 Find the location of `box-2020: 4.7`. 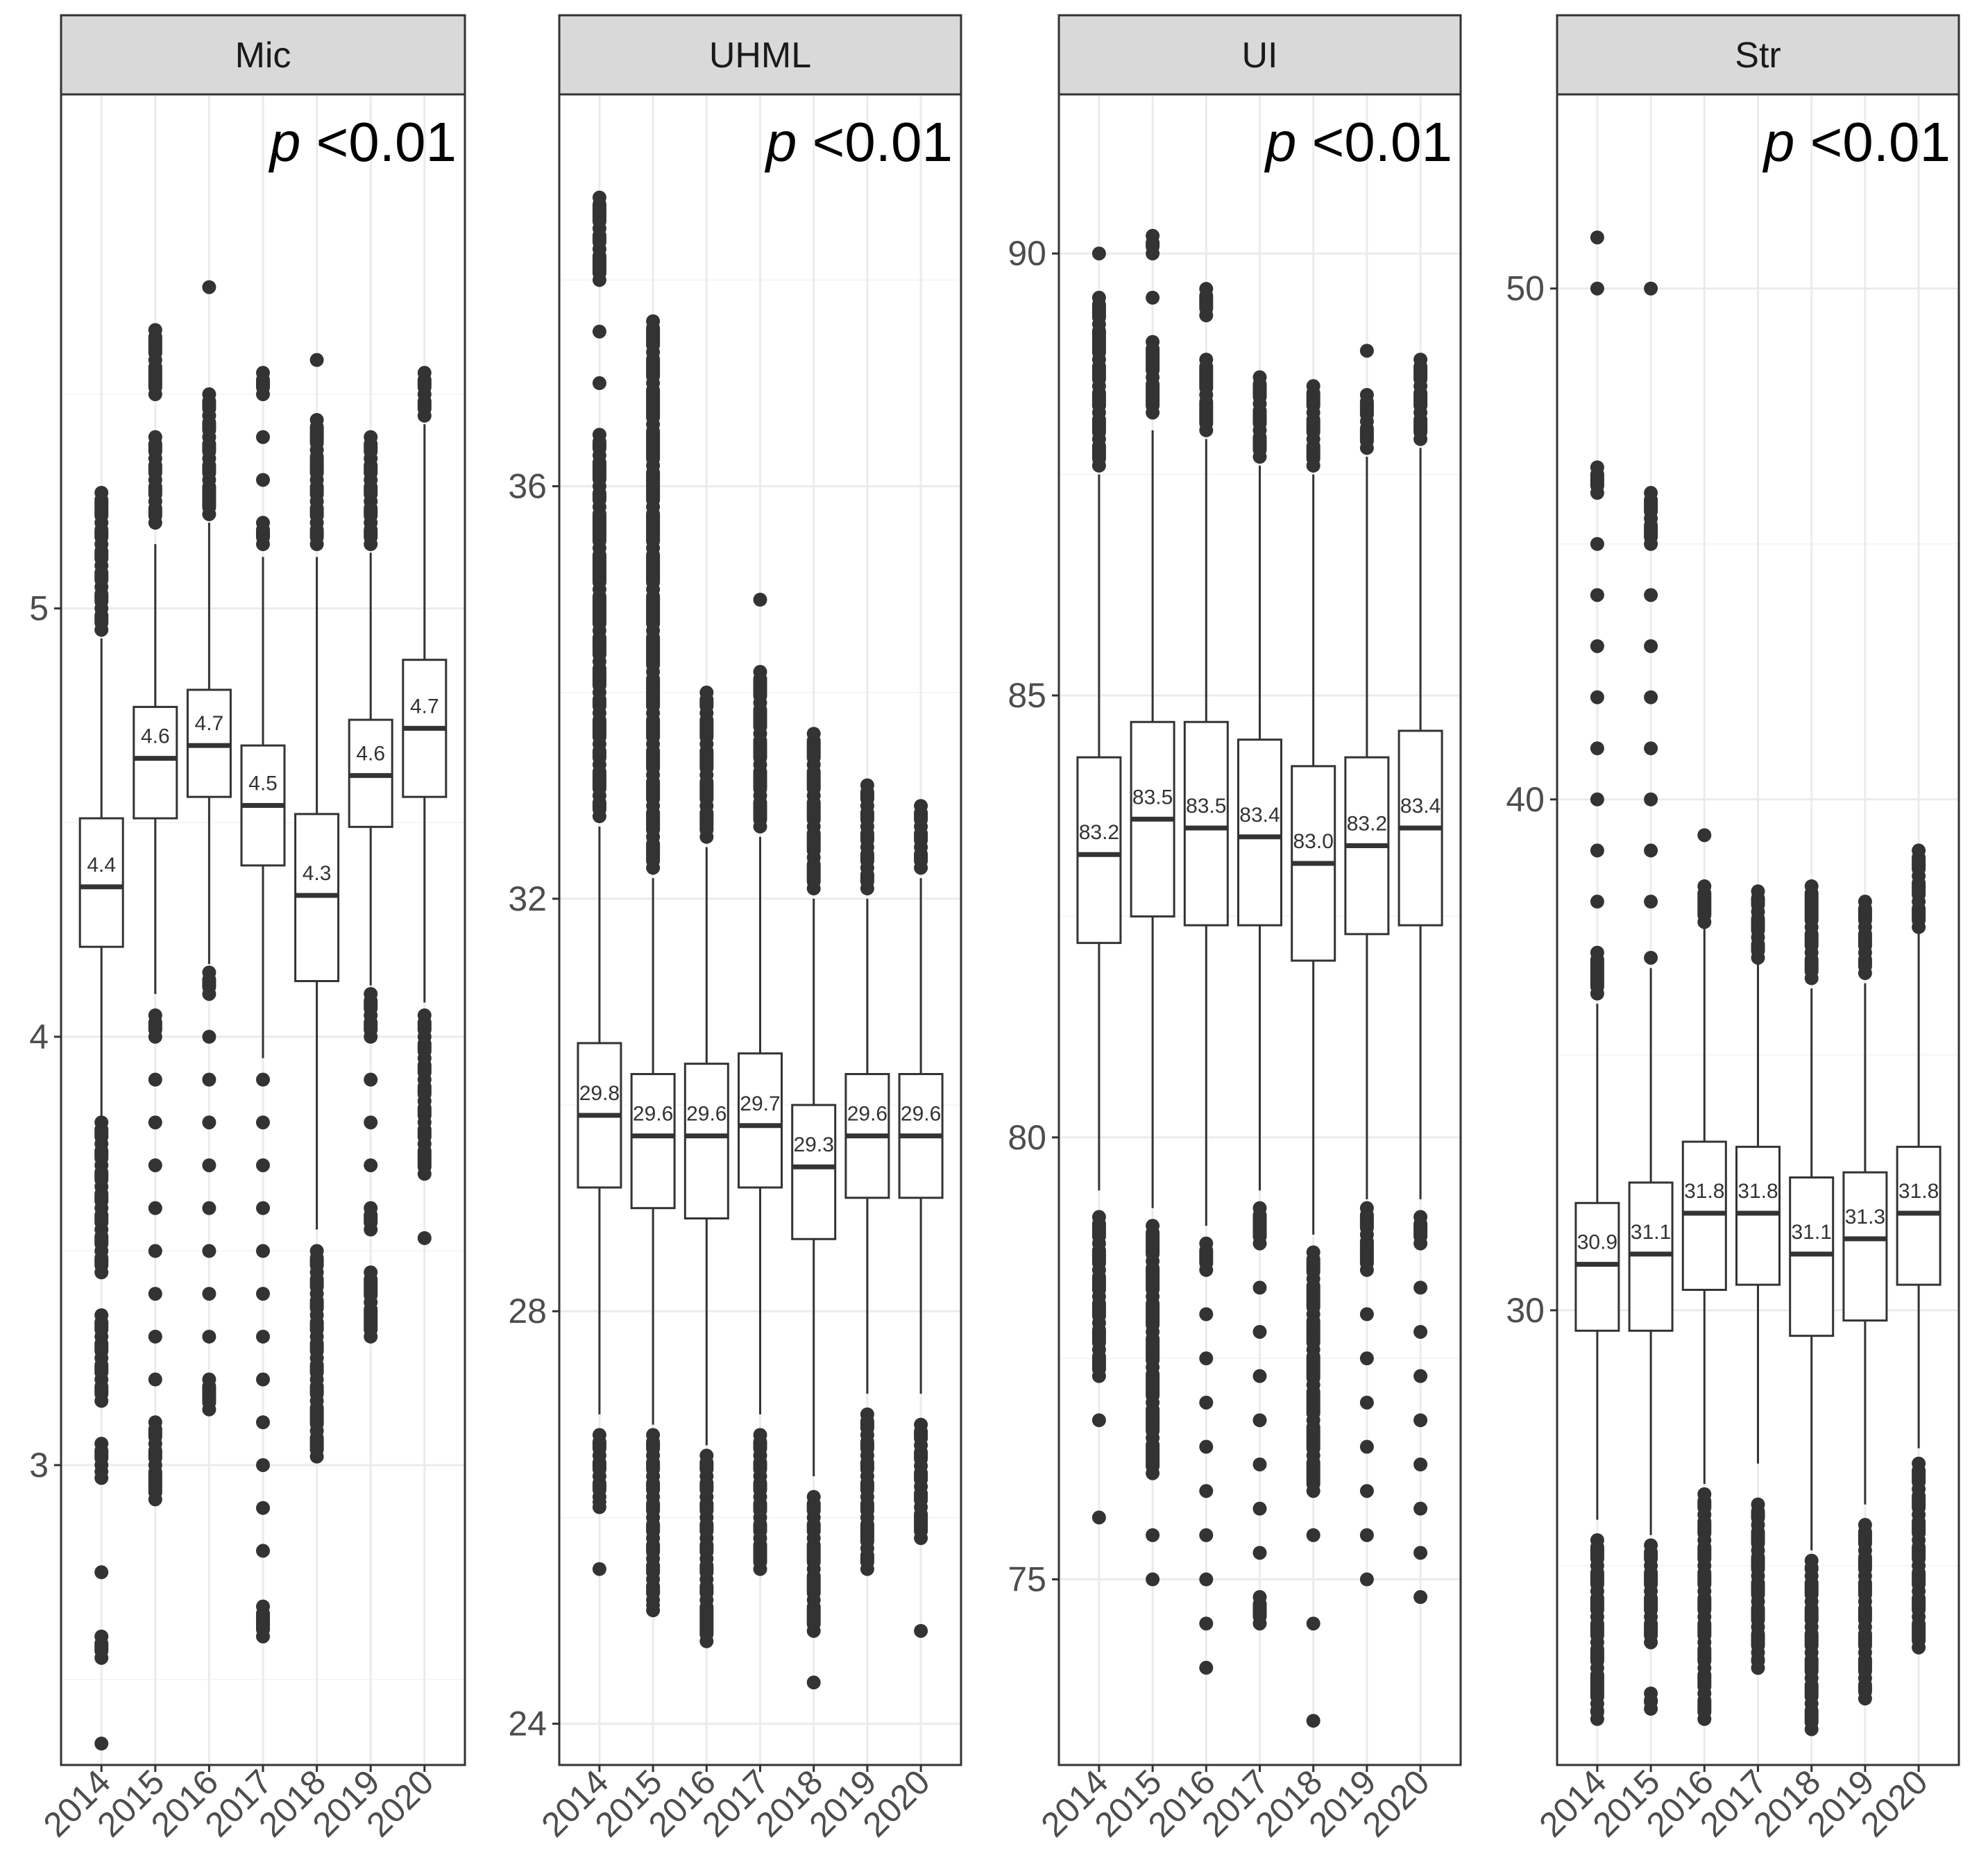

box-2020: 4.7 is located at coordinates (425, 805).